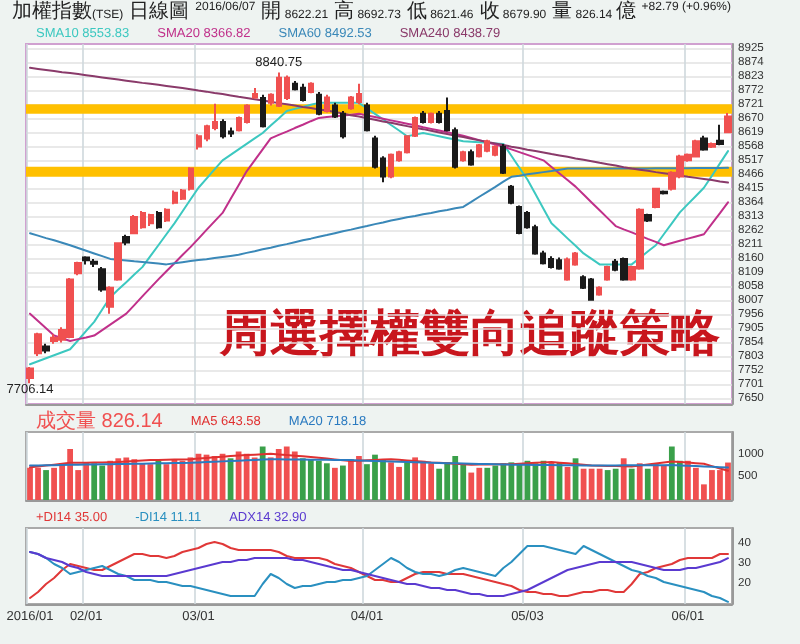  I want to click on line-series, so click(379, 462).